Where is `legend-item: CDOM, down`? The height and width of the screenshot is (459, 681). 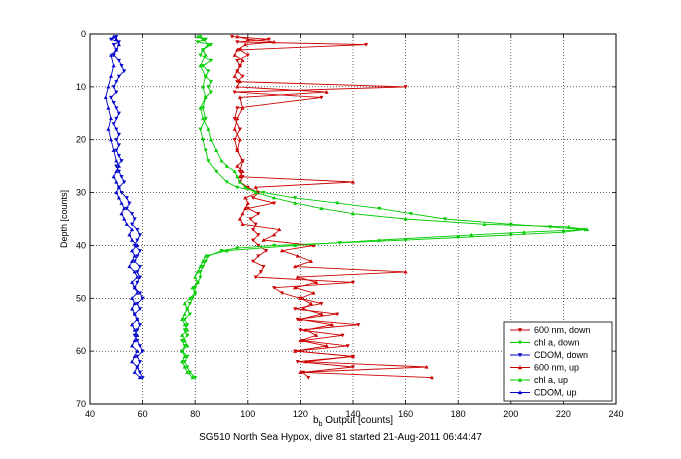 legend-item: CDOM, down is located at coordinates (549, 355).